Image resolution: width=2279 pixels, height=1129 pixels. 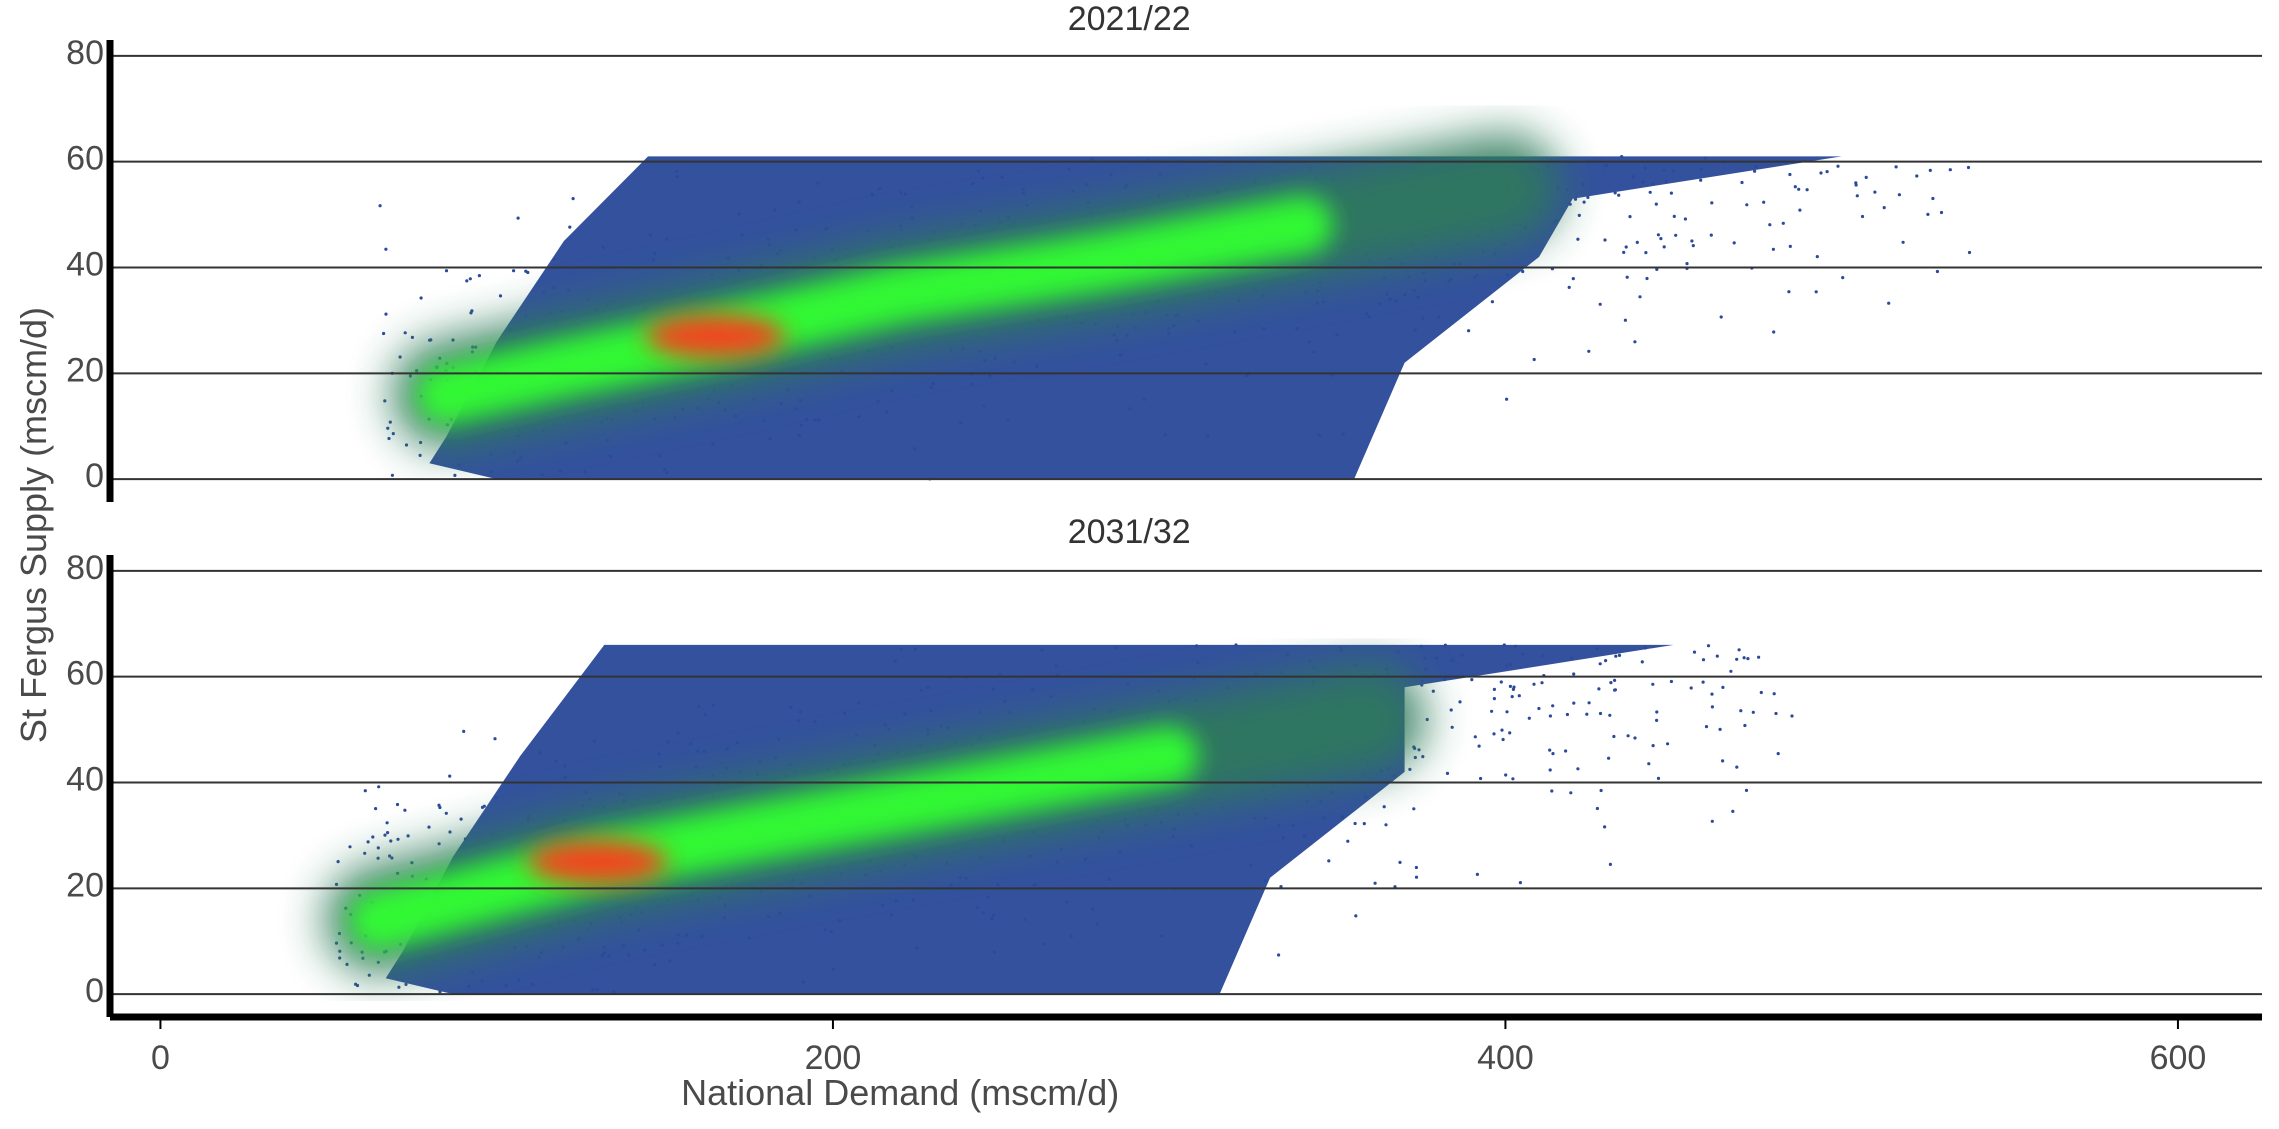 I want to click on y-tick-label: 20, so click(x=85, y=370).